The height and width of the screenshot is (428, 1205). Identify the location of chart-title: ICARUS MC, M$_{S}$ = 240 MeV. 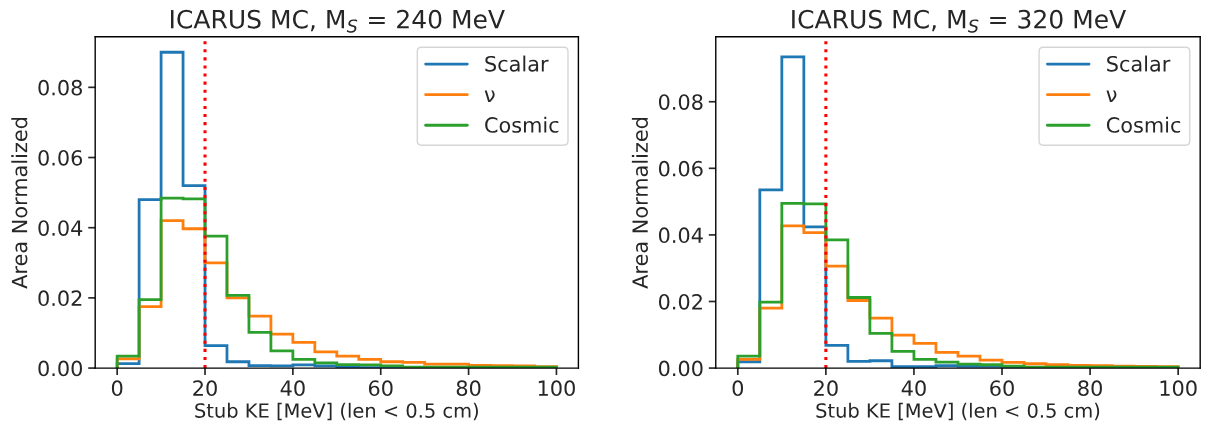
(338, 21).